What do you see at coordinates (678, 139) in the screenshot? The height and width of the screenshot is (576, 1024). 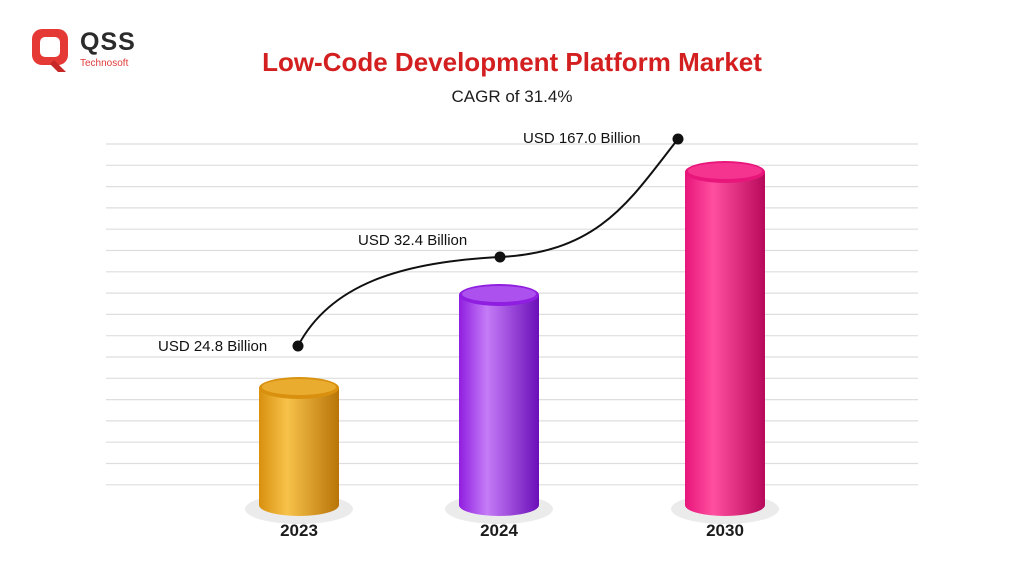 I see `trend-point-2030` at bounding box center [678, 139].